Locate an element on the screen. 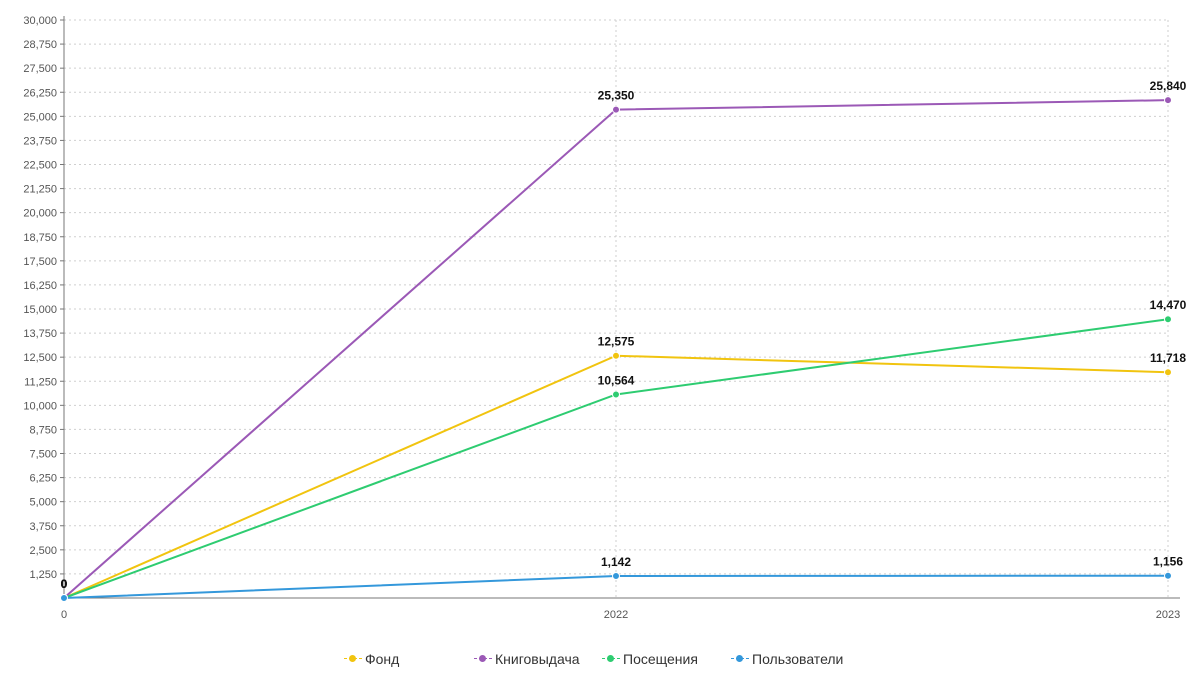  x-tick-label: 2023 is located at coordinates (1168, 615).